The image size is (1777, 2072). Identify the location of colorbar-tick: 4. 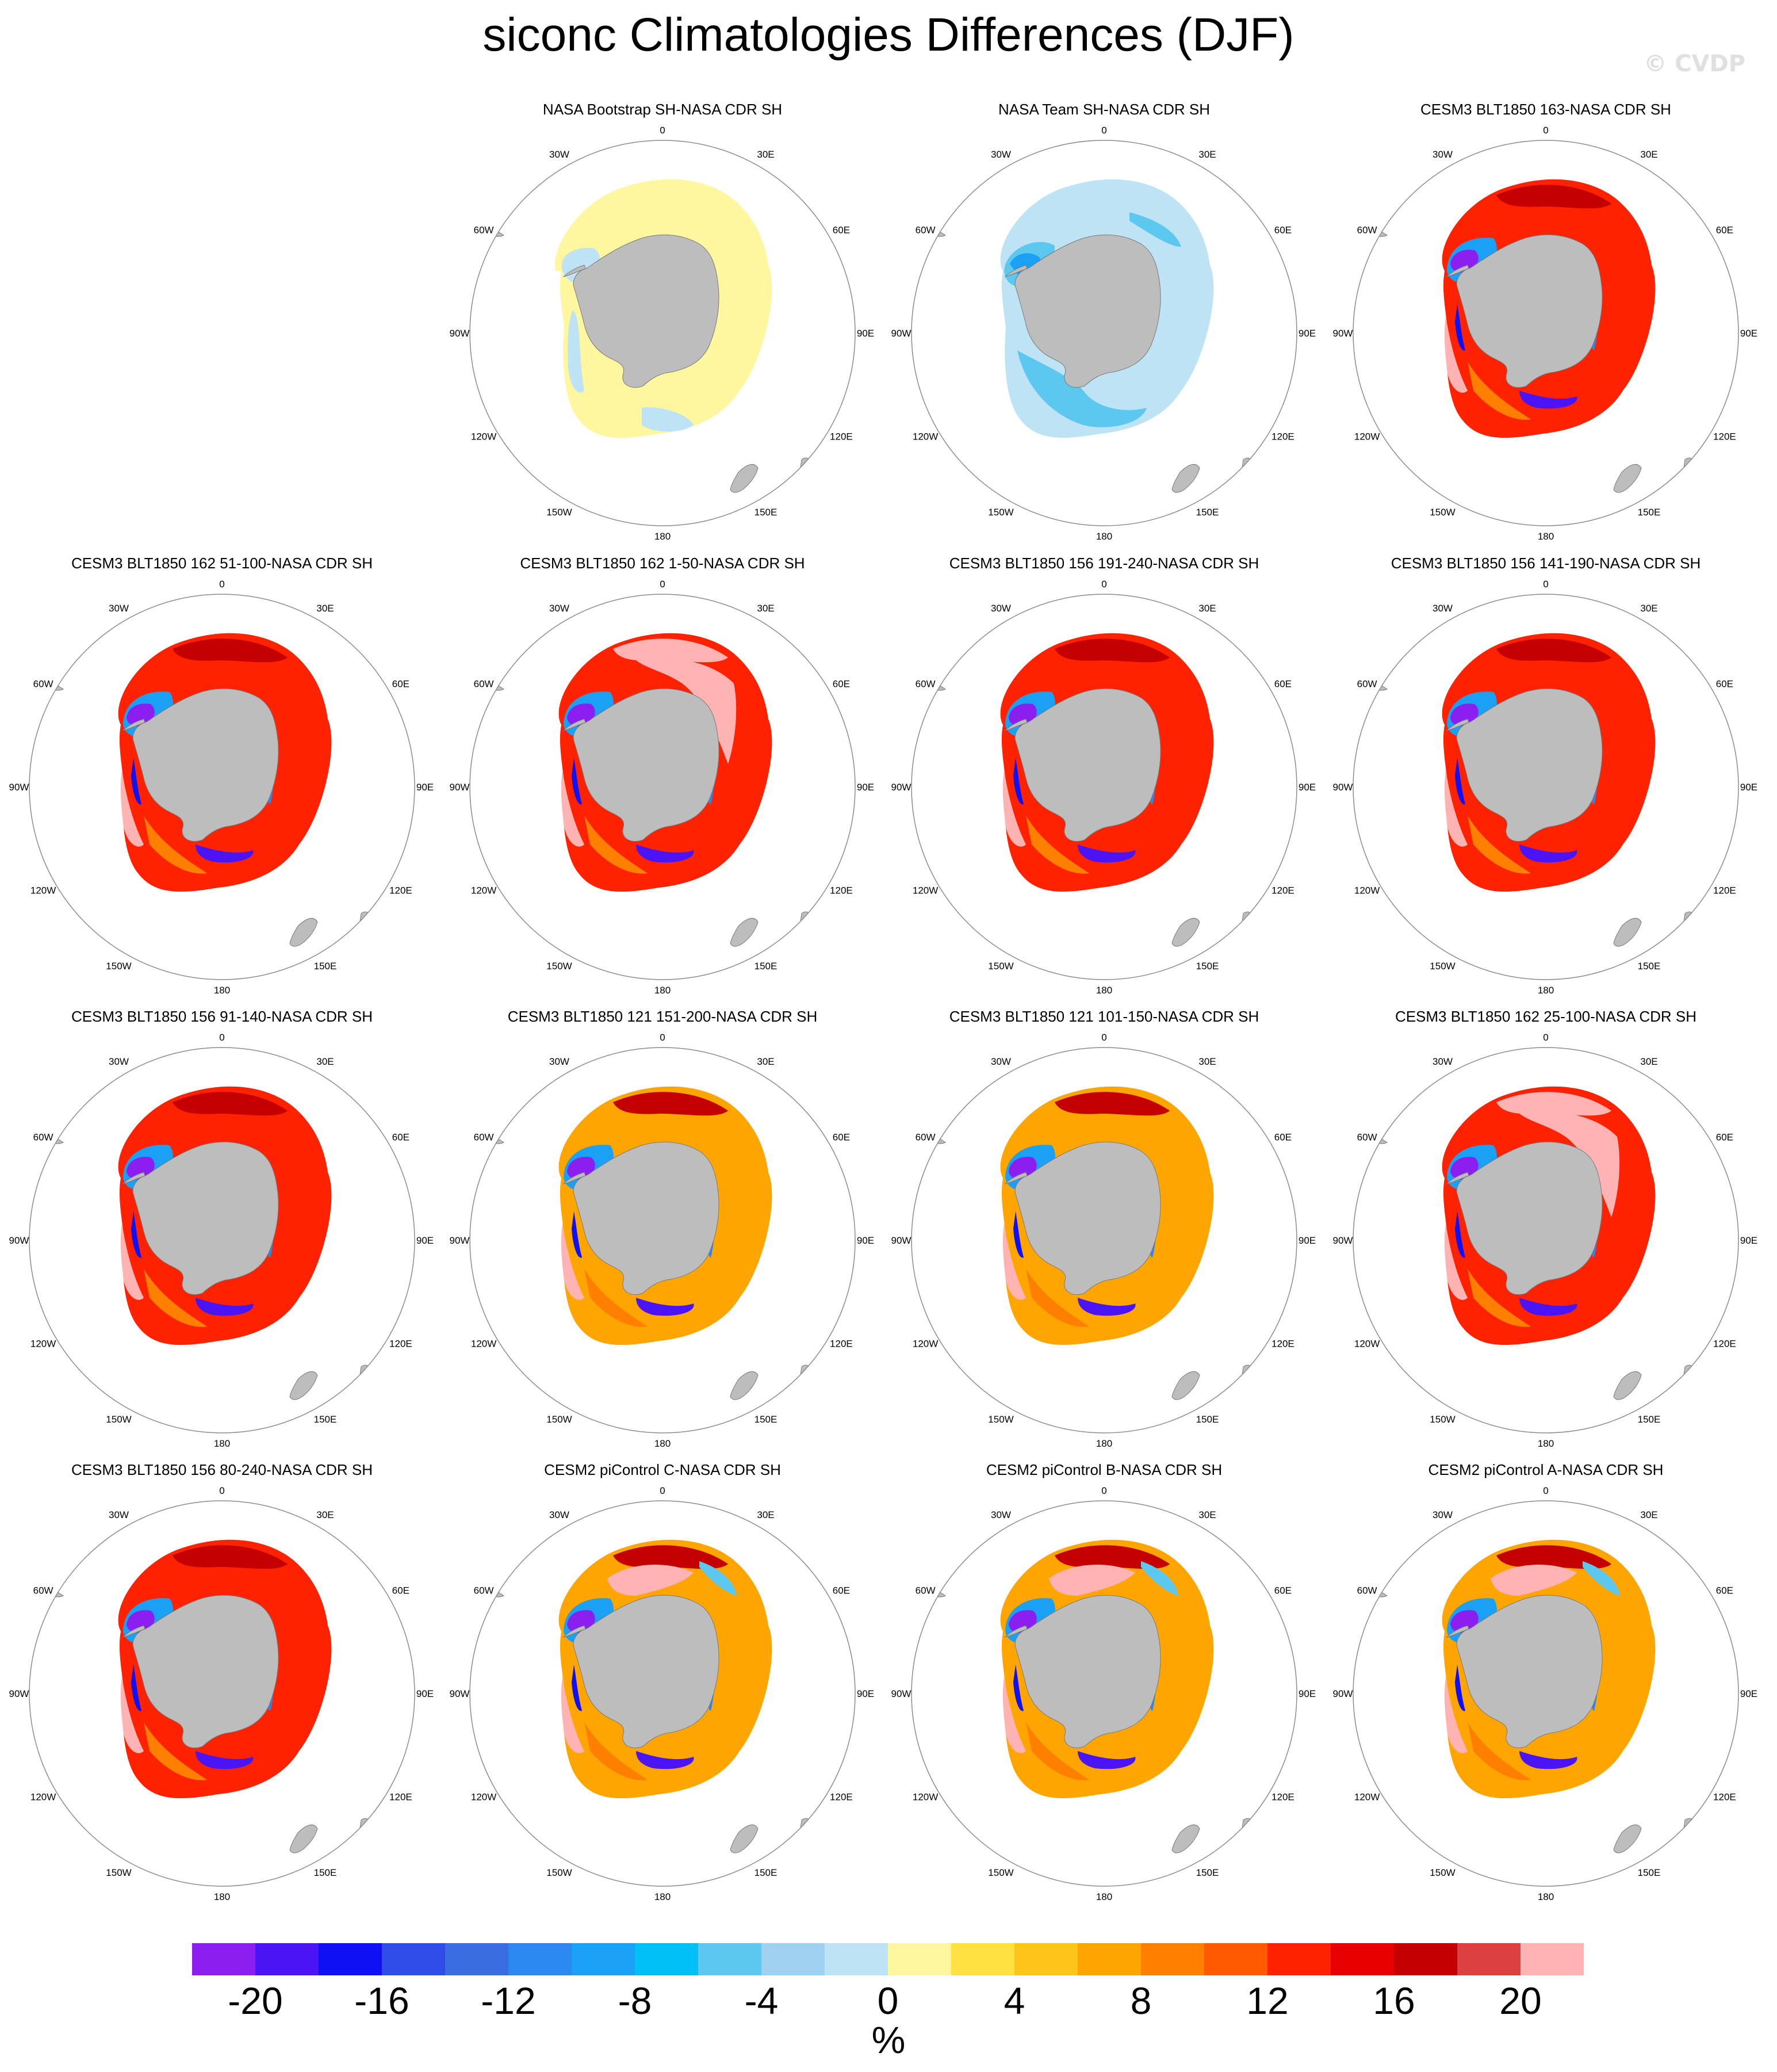
(1014, 2001).